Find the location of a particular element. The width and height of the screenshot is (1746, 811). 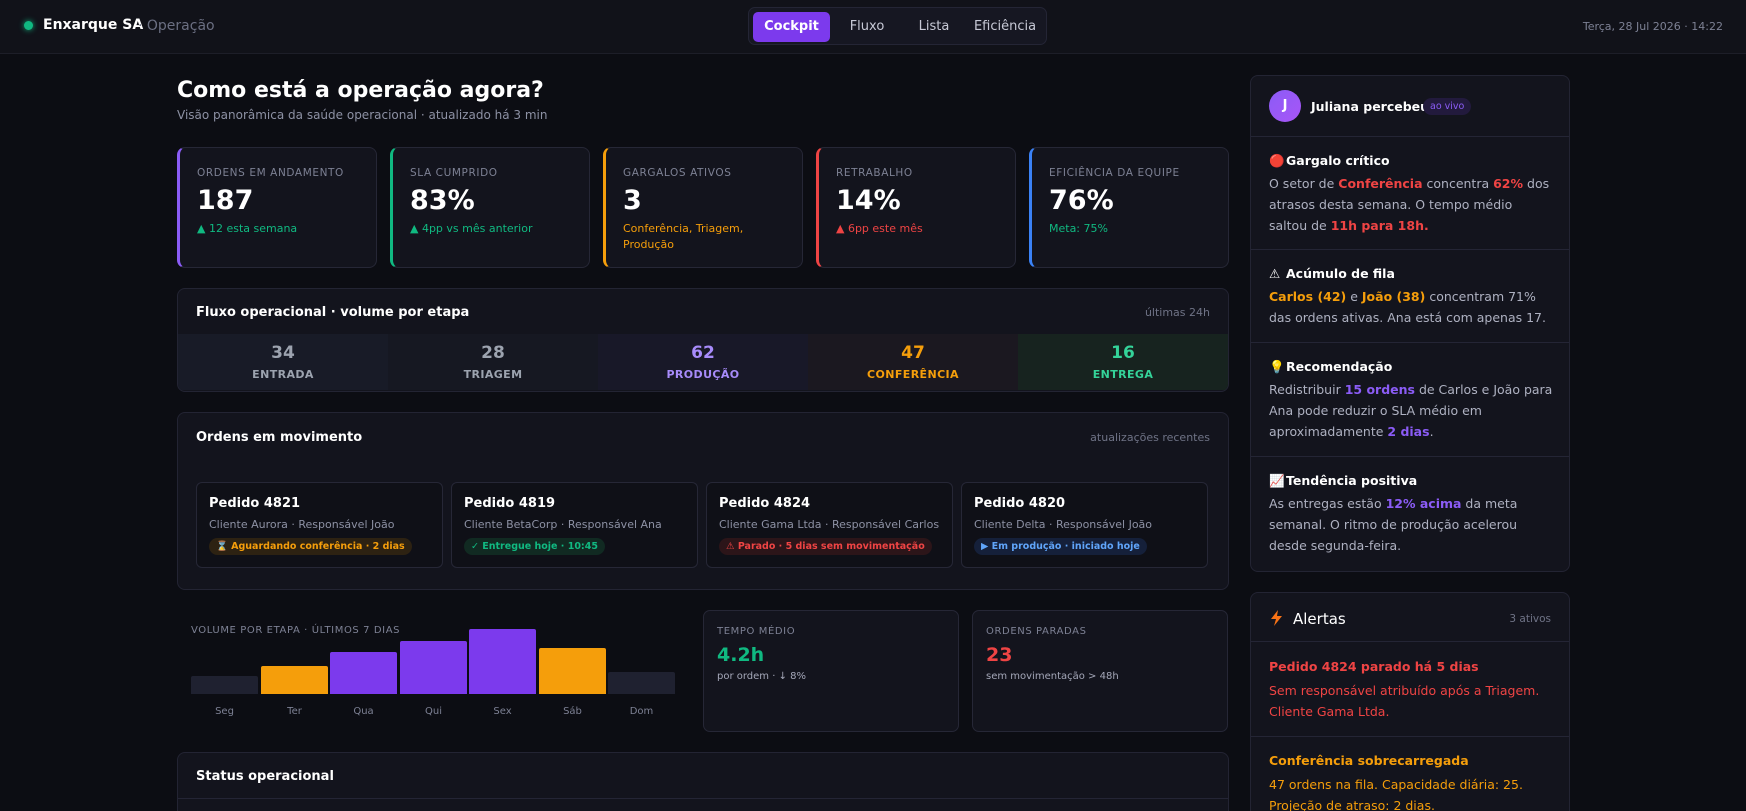

kpi-value: 83% is located at coordinates (442, 200).